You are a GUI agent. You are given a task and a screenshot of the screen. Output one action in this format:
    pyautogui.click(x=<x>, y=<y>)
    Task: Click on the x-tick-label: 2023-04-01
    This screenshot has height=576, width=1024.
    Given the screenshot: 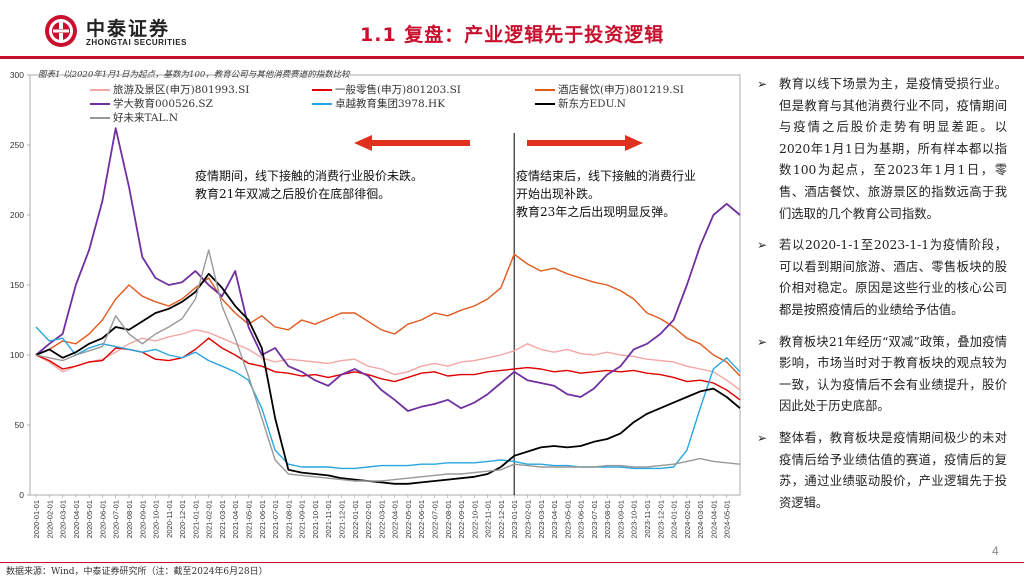 What is the action you would take?
    pyautogui.click(x=554, y=519)
    